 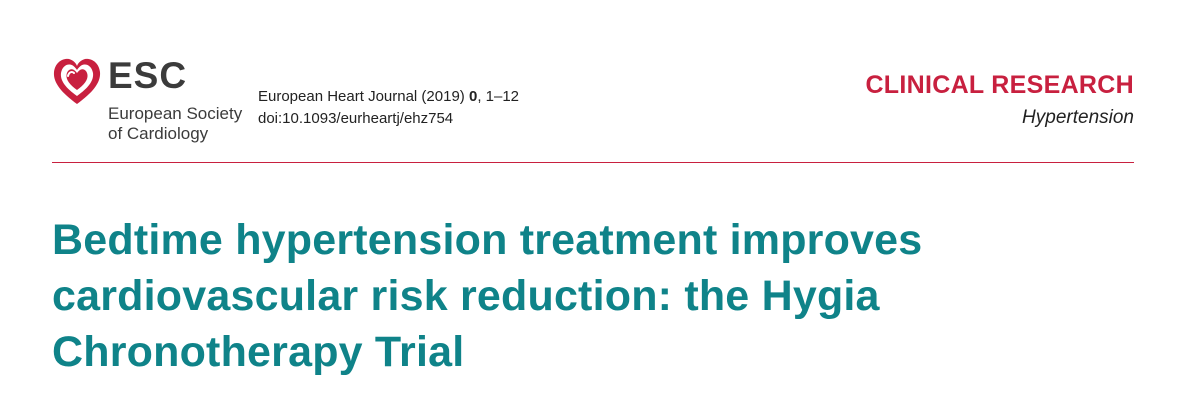 I want to click on section-title: CLINICAL RESEARCH, so click(x=999, y=85).